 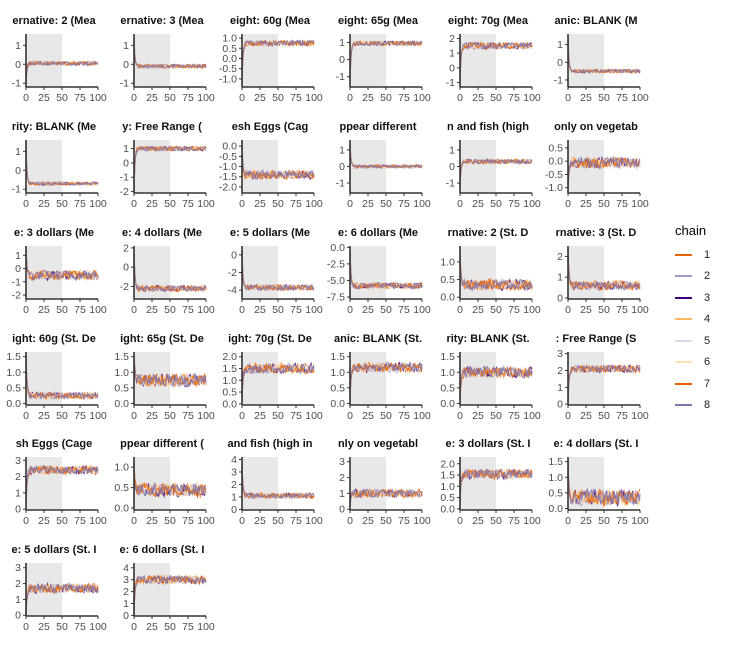 What do you see at coordinates (596, 444) in the screenshot?
I see `facet-title: e: 4 dollars (St. I` at bounding box center [596, 444].